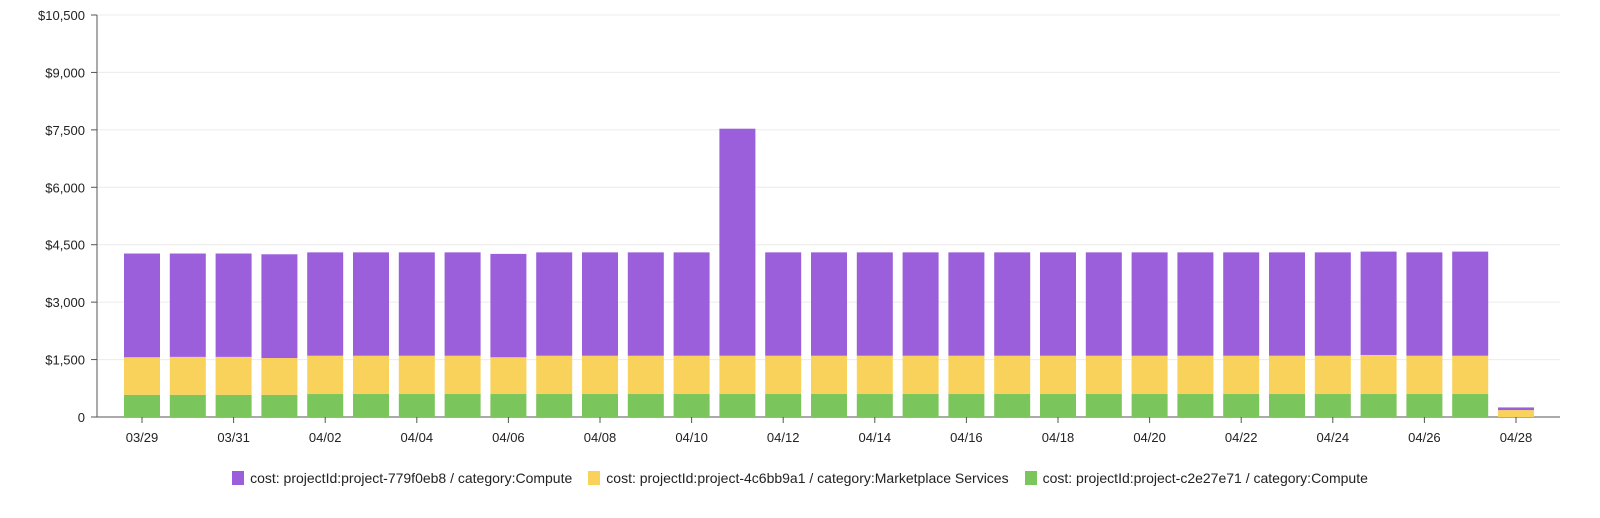 This screenshot has width=1600, height=518. Describe the element at coordinates (65, 72) in the screenshot. I see `y-tick-label: $9,000` at that location.